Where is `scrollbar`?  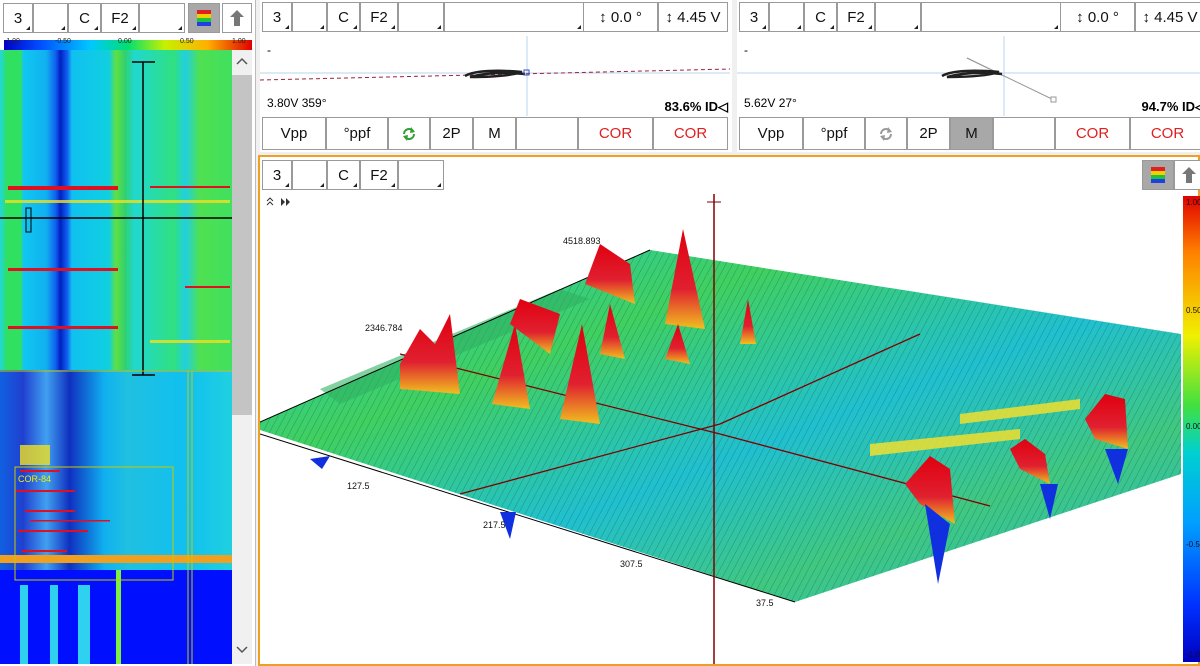 scrollbar is located at coordinates (242, 357).